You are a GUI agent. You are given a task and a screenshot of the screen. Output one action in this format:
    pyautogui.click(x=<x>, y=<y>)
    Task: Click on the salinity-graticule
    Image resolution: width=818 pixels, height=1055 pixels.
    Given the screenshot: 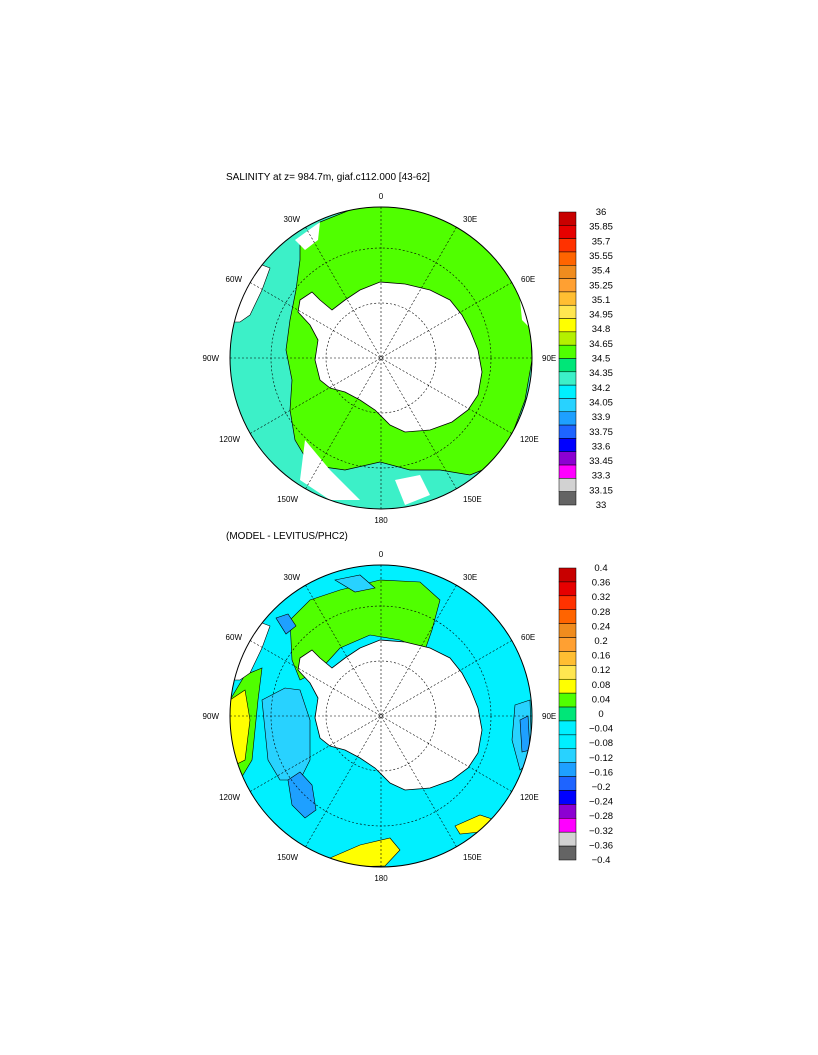 What is the action you would take?
    pyautogui.click(x=381, y=358)
    